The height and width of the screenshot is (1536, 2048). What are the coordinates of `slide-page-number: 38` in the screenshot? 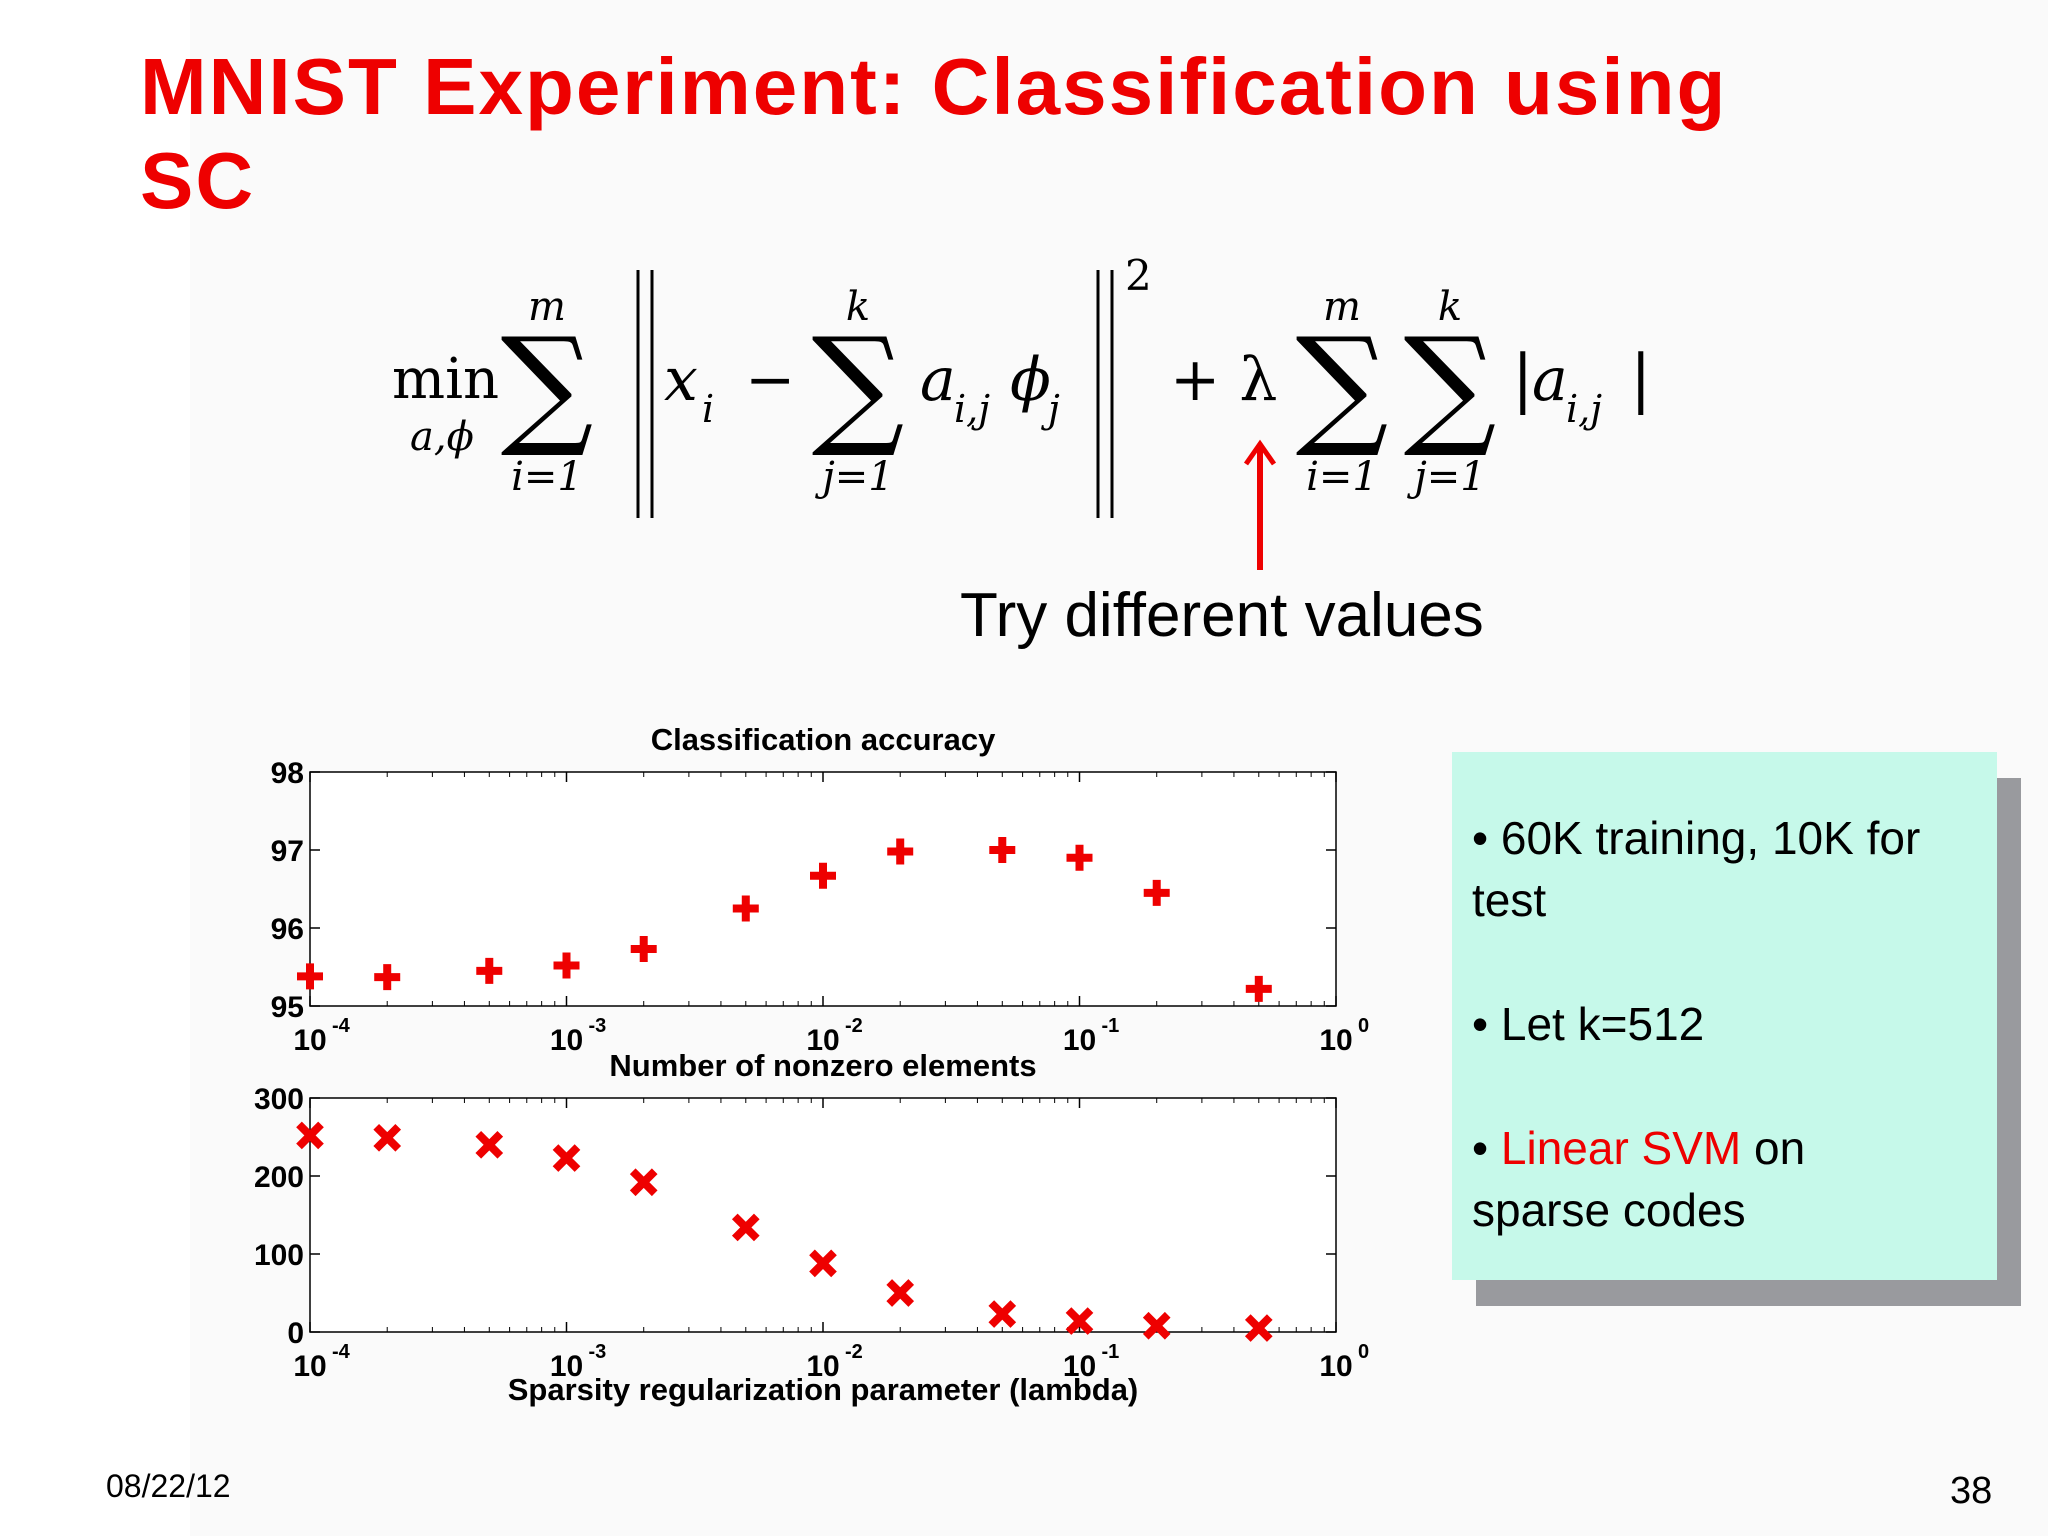 It's located at (1971, 1491).